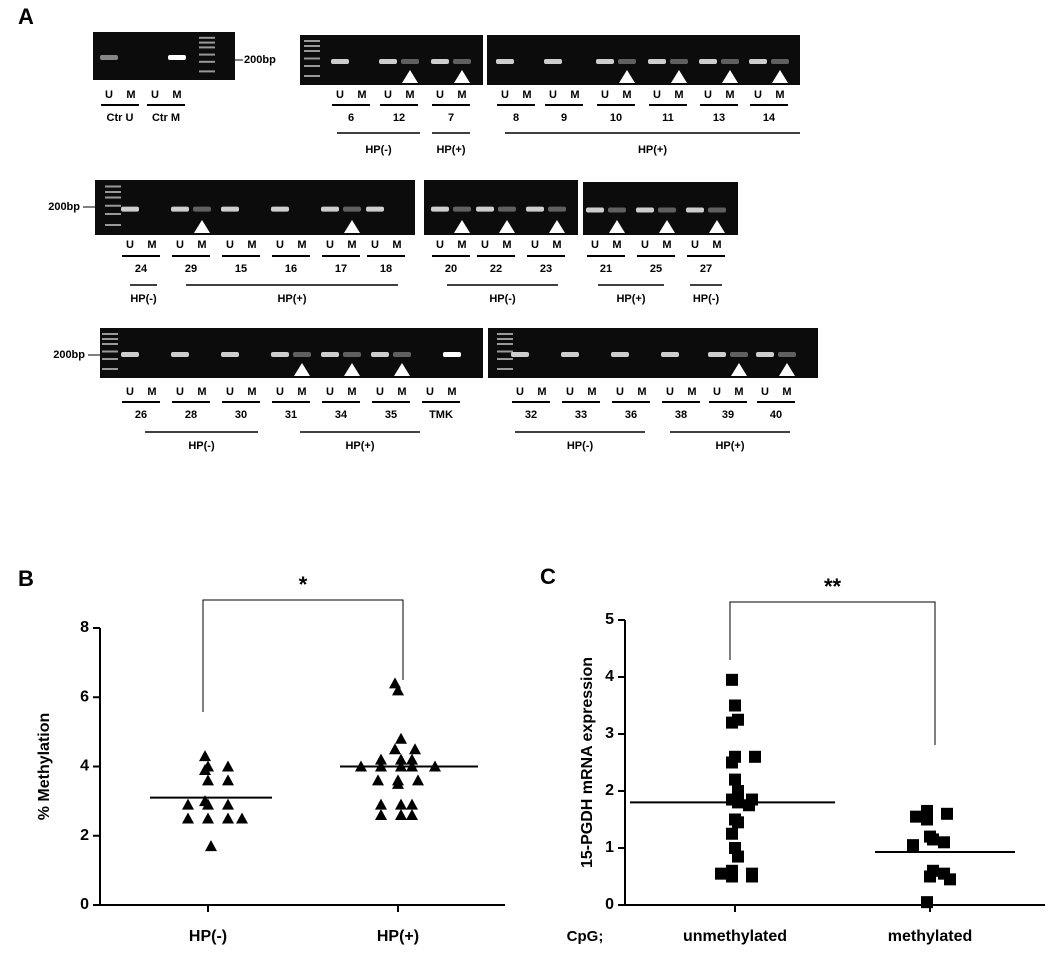 The height and width of the screenshot is (953, 1050). What do you see at coordinates (84, 835) in the screenshot?
I see `y-tick-label: 2` at bounding box center [84, 835].